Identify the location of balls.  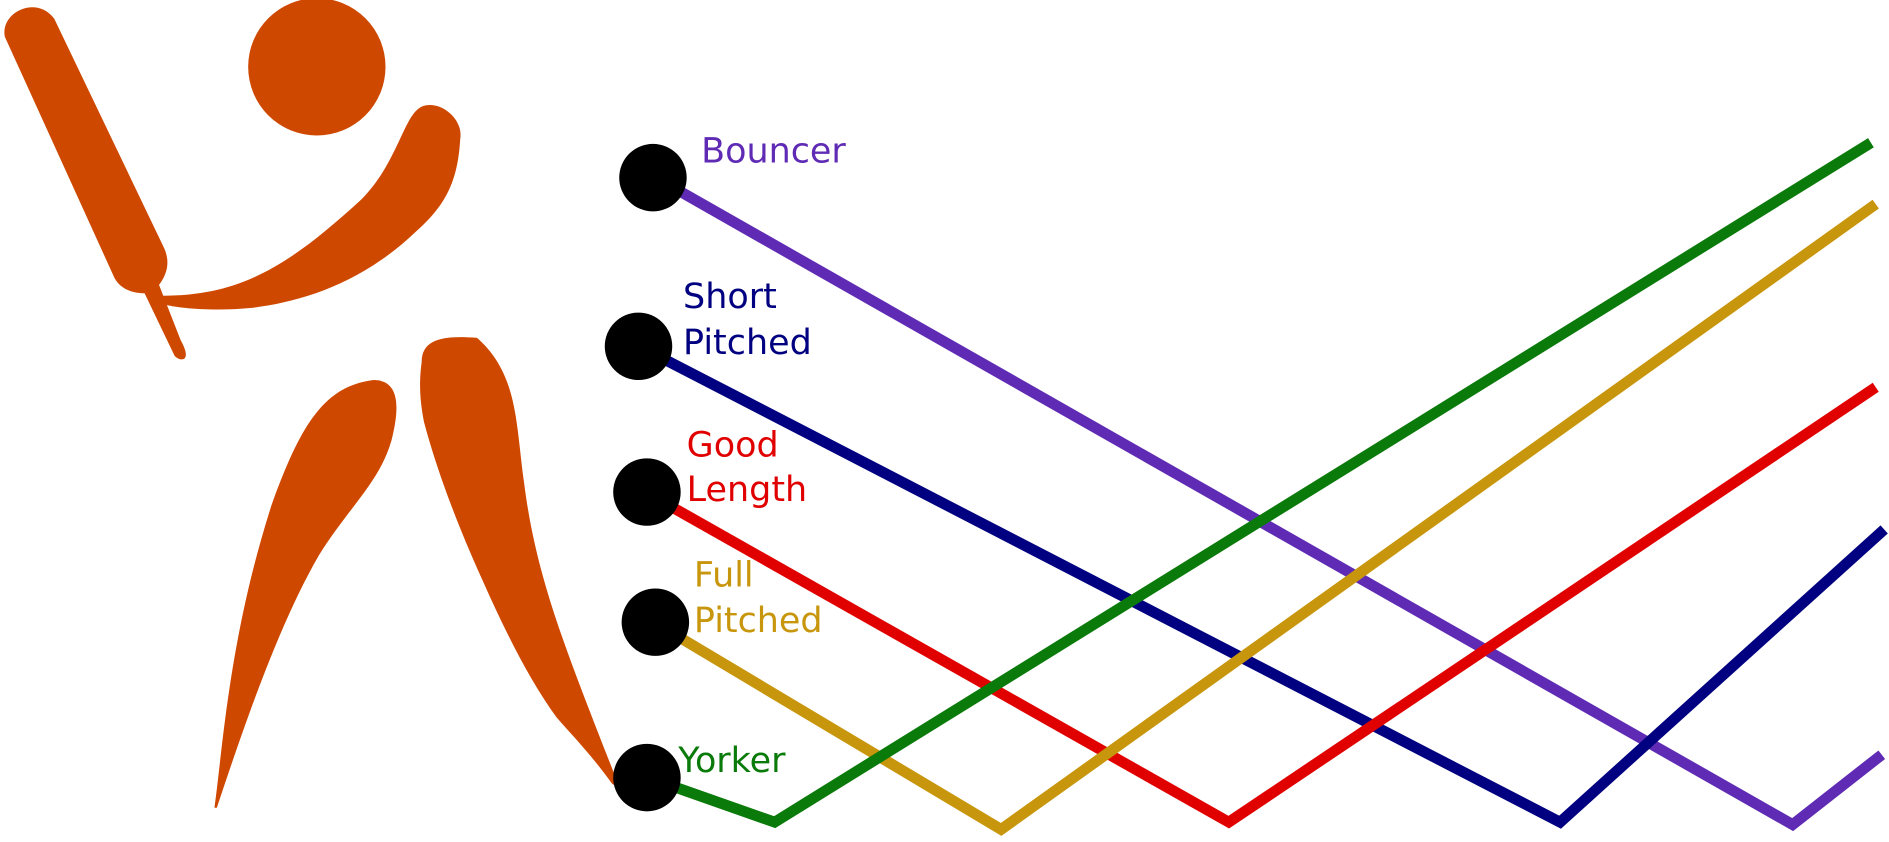
(647, 477).